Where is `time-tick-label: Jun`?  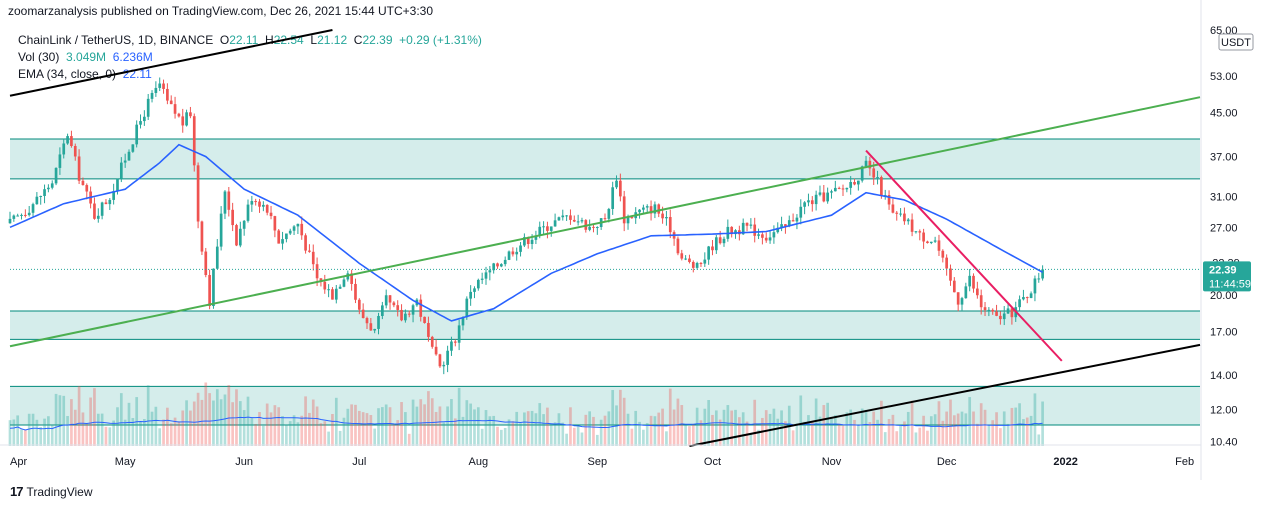 time-tick-label: Jun is located at coordinates (244, 462).